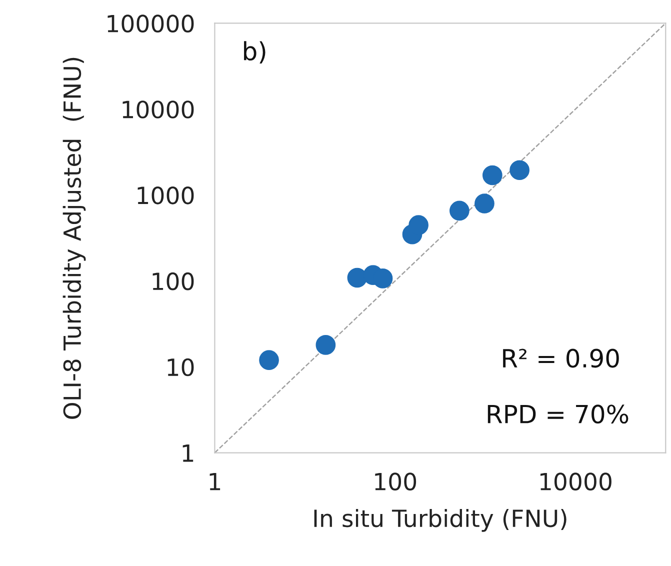  Describe the element at coordinates (558, 414) in the screenshot. I see `annotation: RPD = 70%` at that location.